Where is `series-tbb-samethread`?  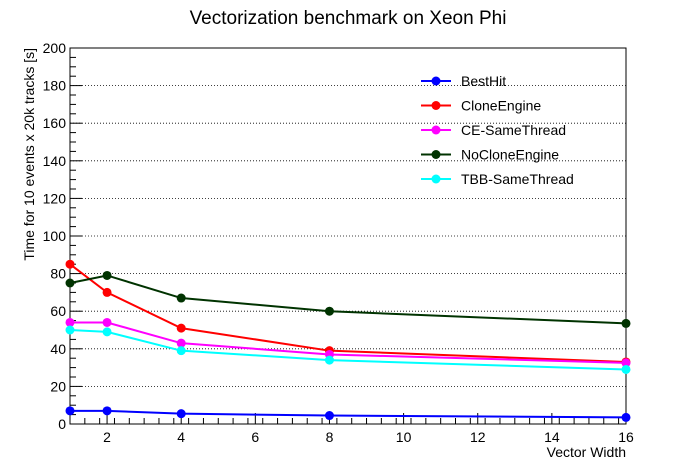
series-tbb-samethread is located at coordinates (348, 349).